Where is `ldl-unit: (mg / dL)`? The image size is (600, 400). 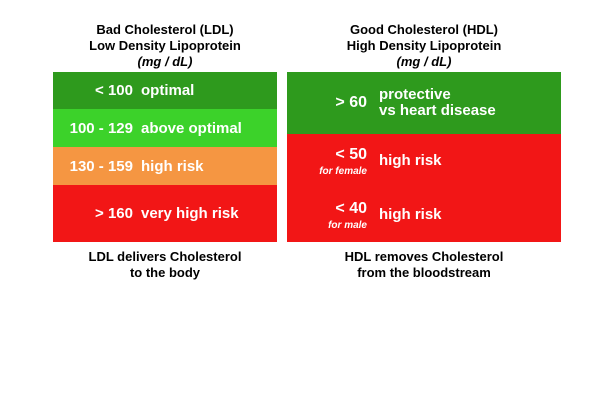 ldl-unit: (mg / dL) is located at coordinates (165, 61).